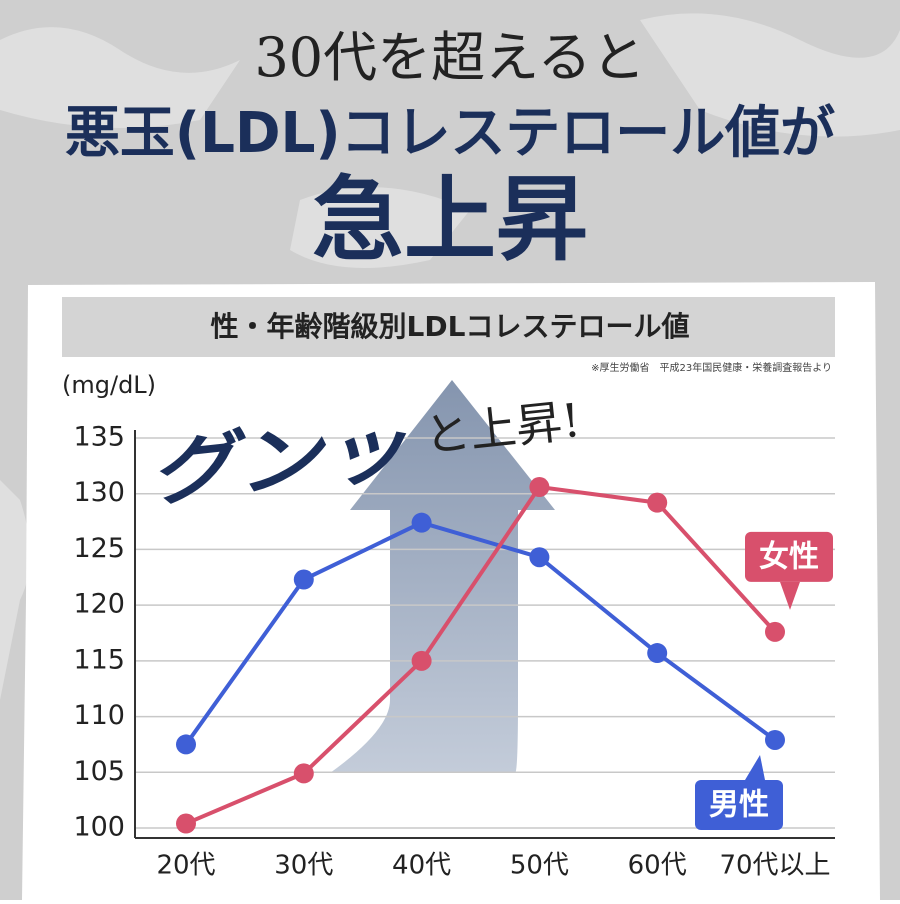 Image resolution: width=900 pixels, height=904 pixels. I want to click on legend-label: 男性, so click(739, 804).